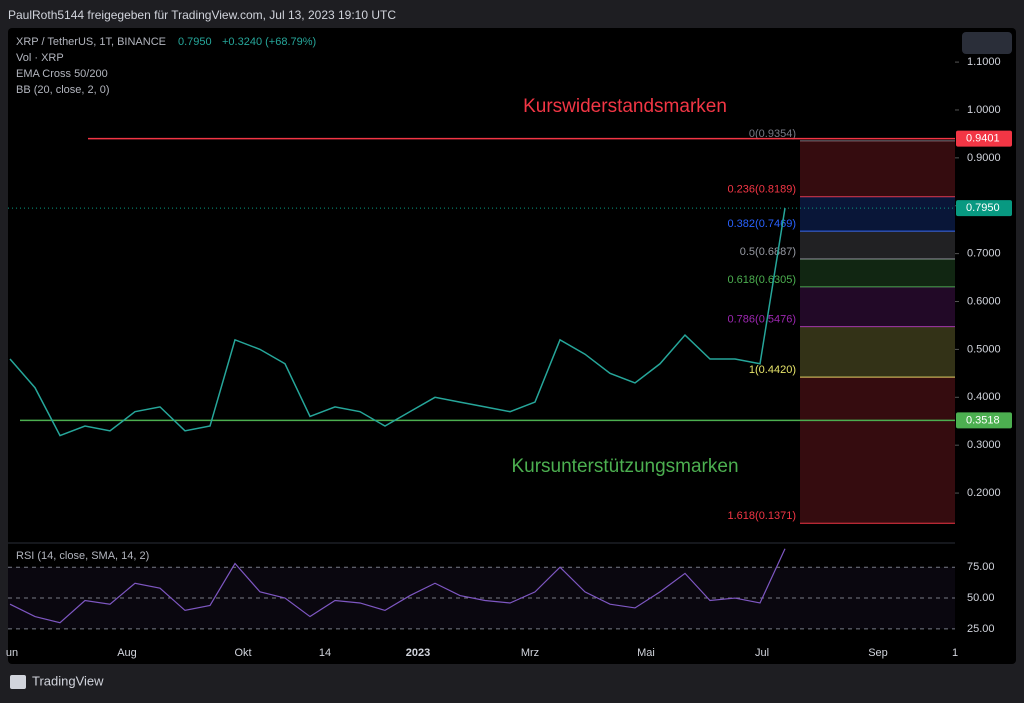 The image size is (1024, 703). Describe the element at coordinates (325, 653) in the screenshot. I see `x-tick-label: 14` at that location.